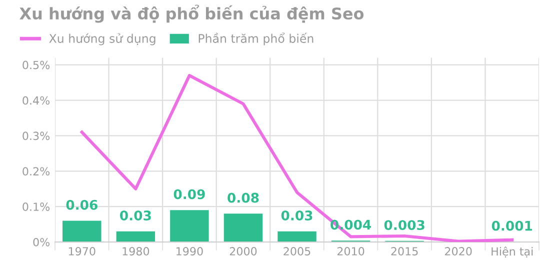 Image resolution: width=550 pixels, height=275 pixels. Describe the element at coordinates (82, 205) in the screenshot. I see `data-label: 0.06` at that location.